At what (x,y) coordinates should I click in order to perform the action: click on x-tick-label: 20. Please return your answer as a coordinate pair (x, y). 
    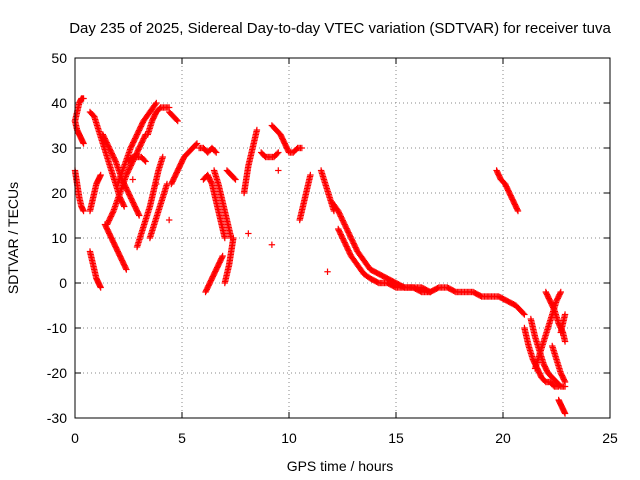
    Looking at the image, I should click on (503, 438).